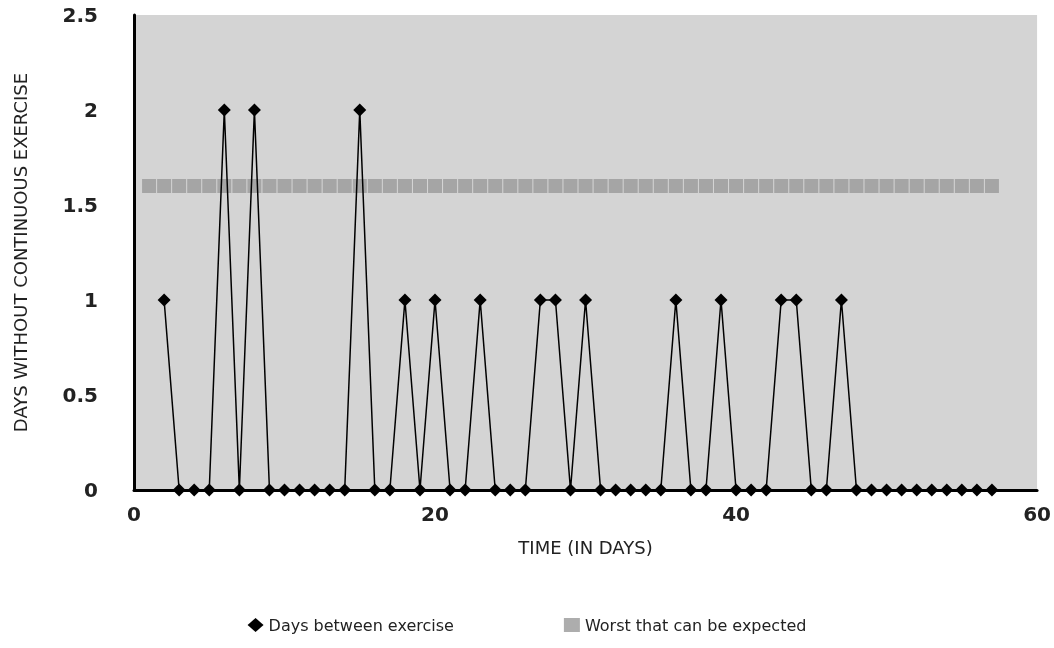  What do you see at coordinates (736, 514) in the screenshot?
I see `x-tick-label: 40` at bounding box center [736, 514].